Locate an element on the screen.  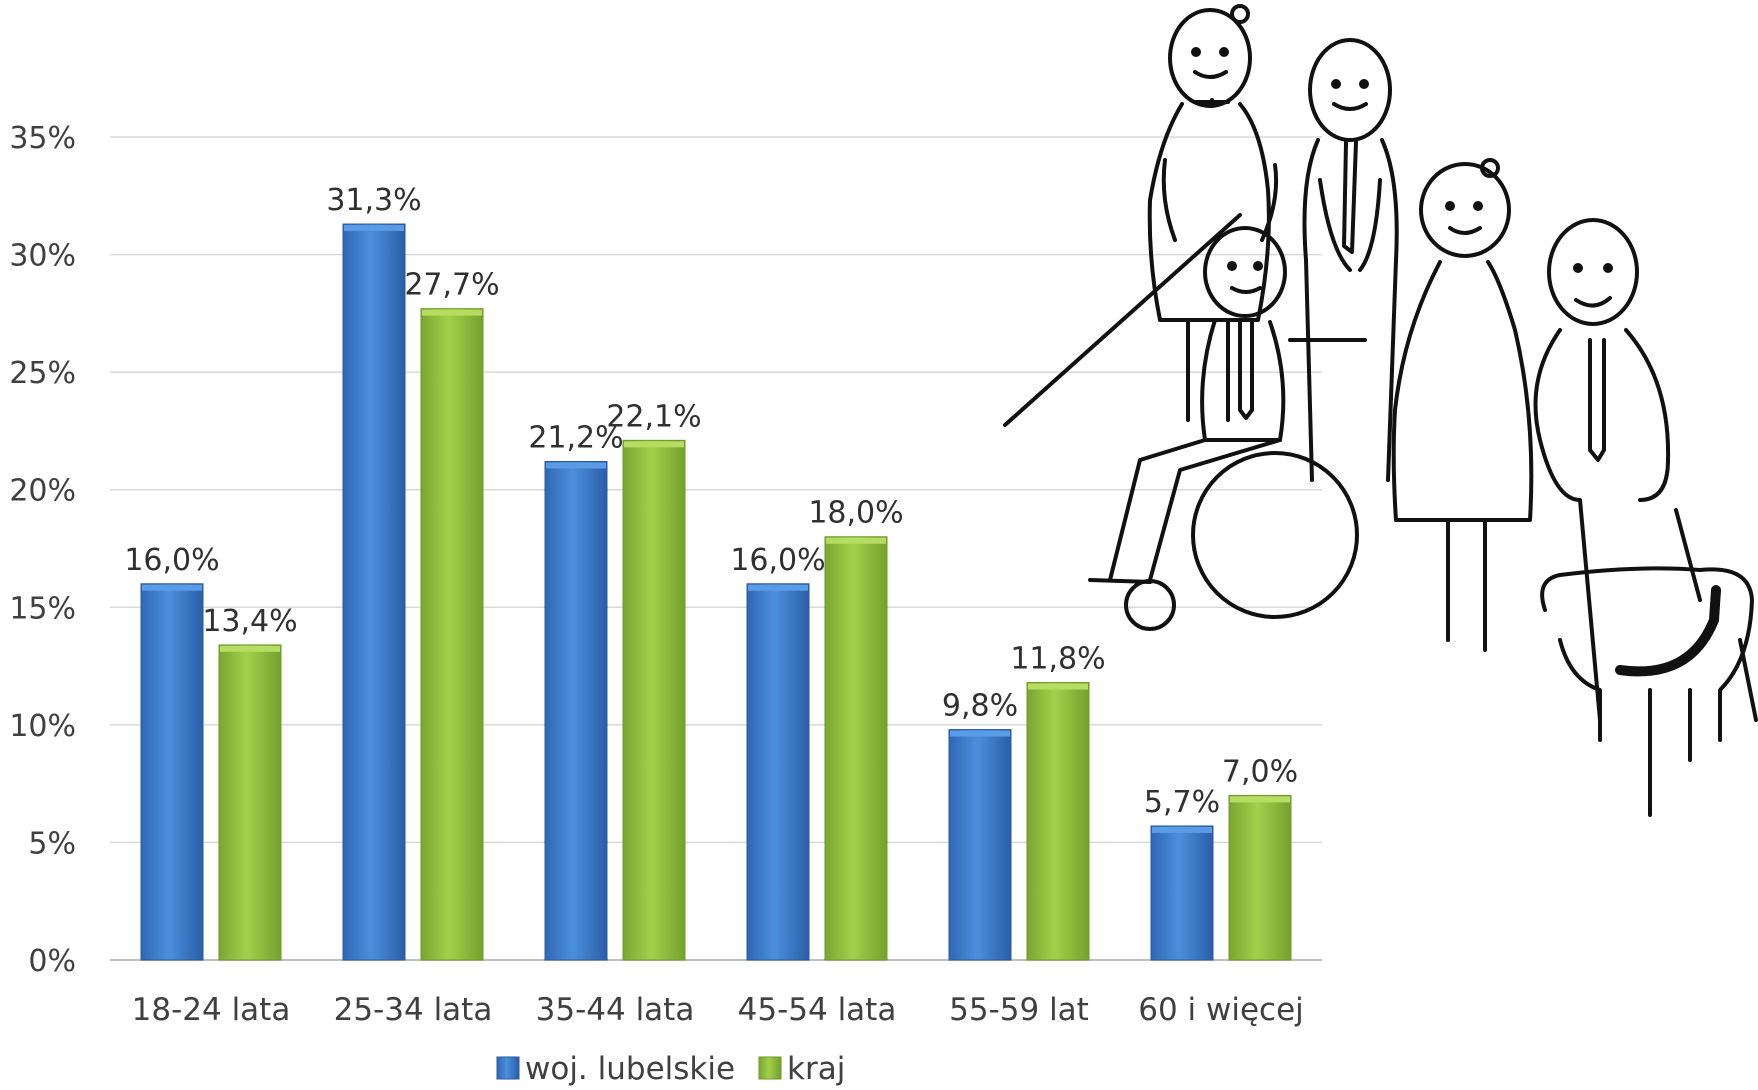
x-tick-label: 45-54 lata is located at coordinates (817, 1010).